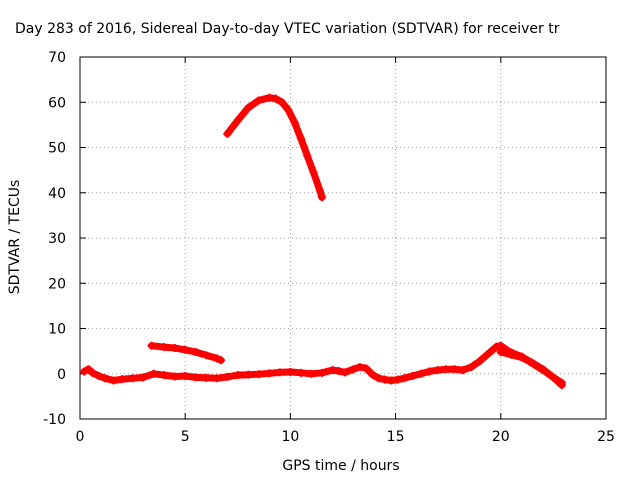  I want to click on y-tick-label: 50, so click(57, 149).